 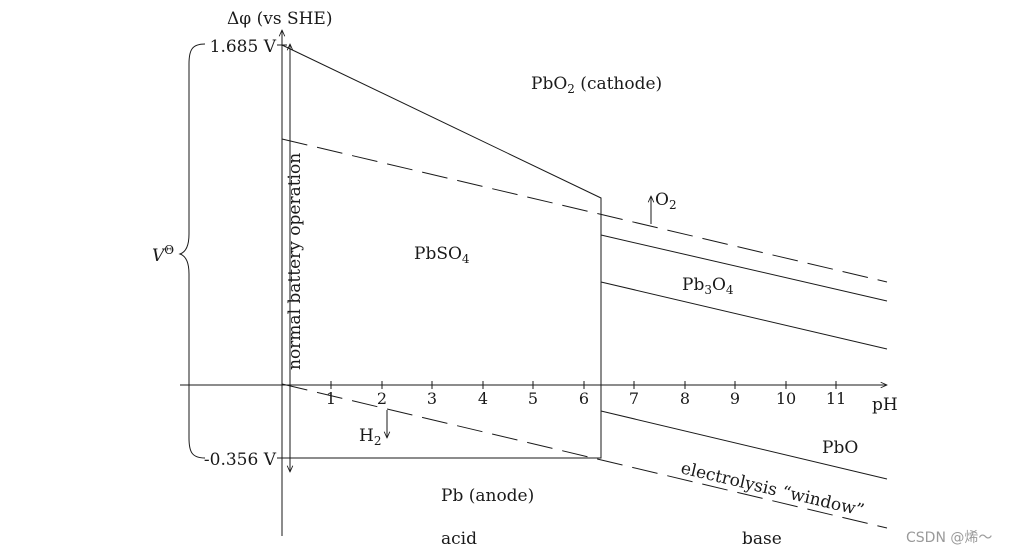 What do you see at coordinates (685, 398) in the screenshot?
I see `x-tick-label: 8` at bounding box center [685, 398].